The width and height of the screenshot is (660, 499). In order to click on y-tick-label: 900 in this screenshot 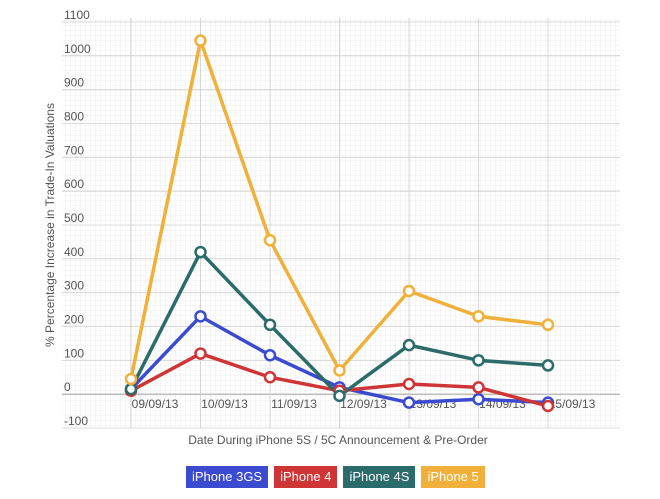, I will do `click(74, 83)`.